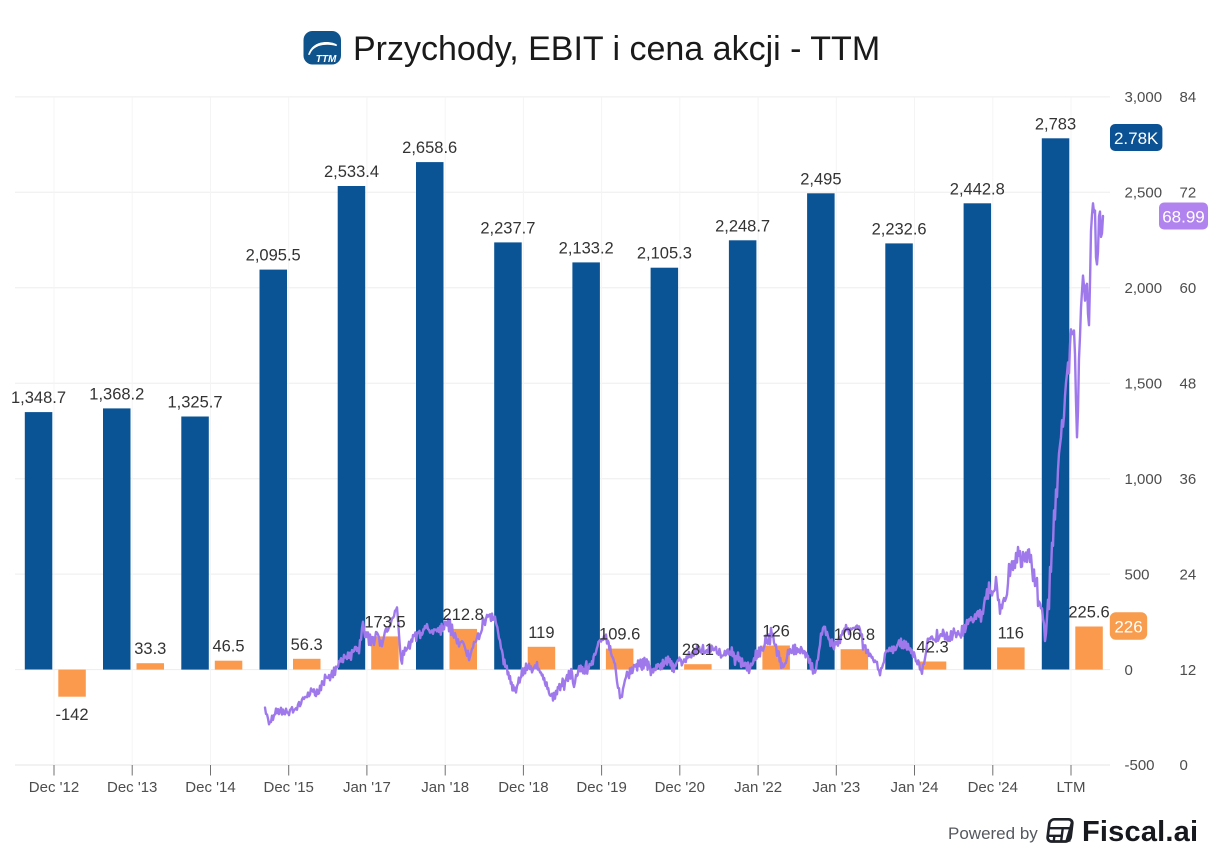  I want to click on svg-text: LTM, so click(1071, 787).